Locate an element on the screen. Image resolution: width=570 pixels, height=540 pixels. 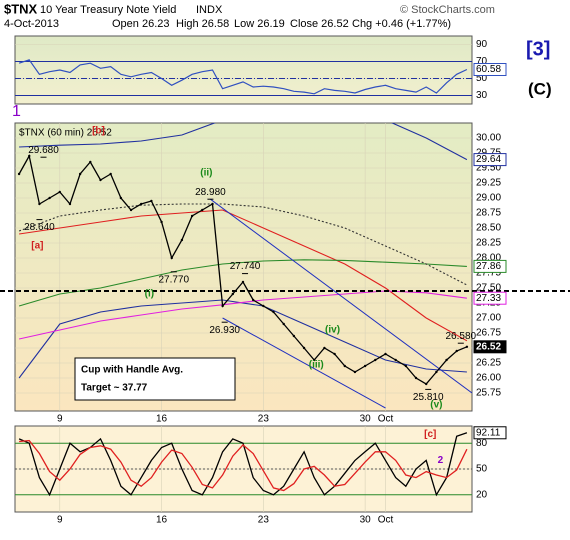
value-badge-label: 26.52 is located at coordinates (488, 346).